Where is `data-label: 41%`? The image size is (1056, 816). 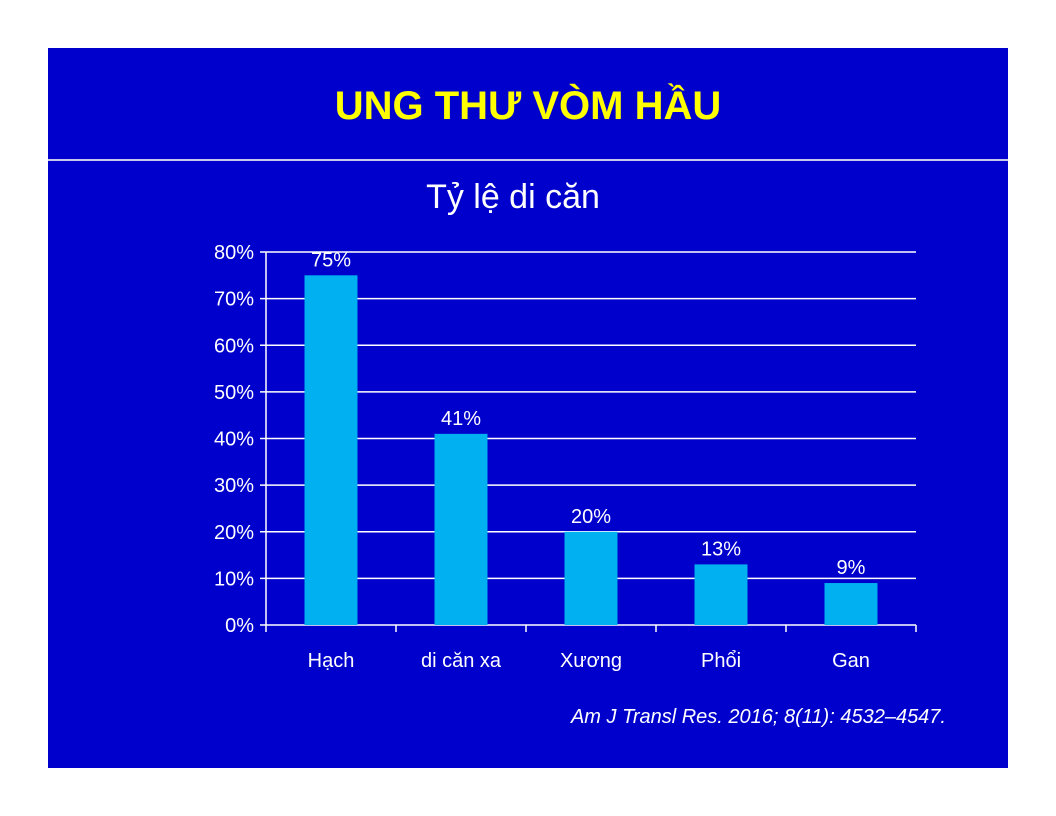
data-label: 41% is located at coordinates (461, 419).